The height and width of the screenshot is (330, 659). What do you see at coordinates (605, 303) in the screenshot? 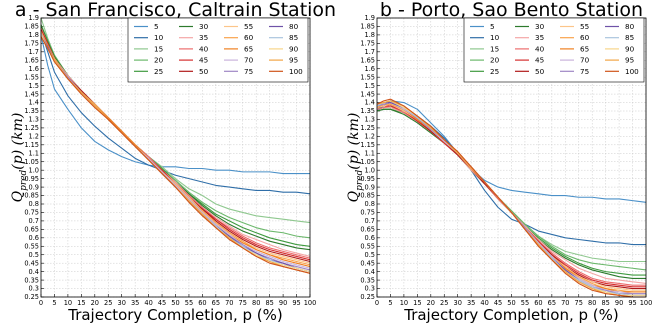
I see `x-tick-label: 85` at bounding box center [605, 303].